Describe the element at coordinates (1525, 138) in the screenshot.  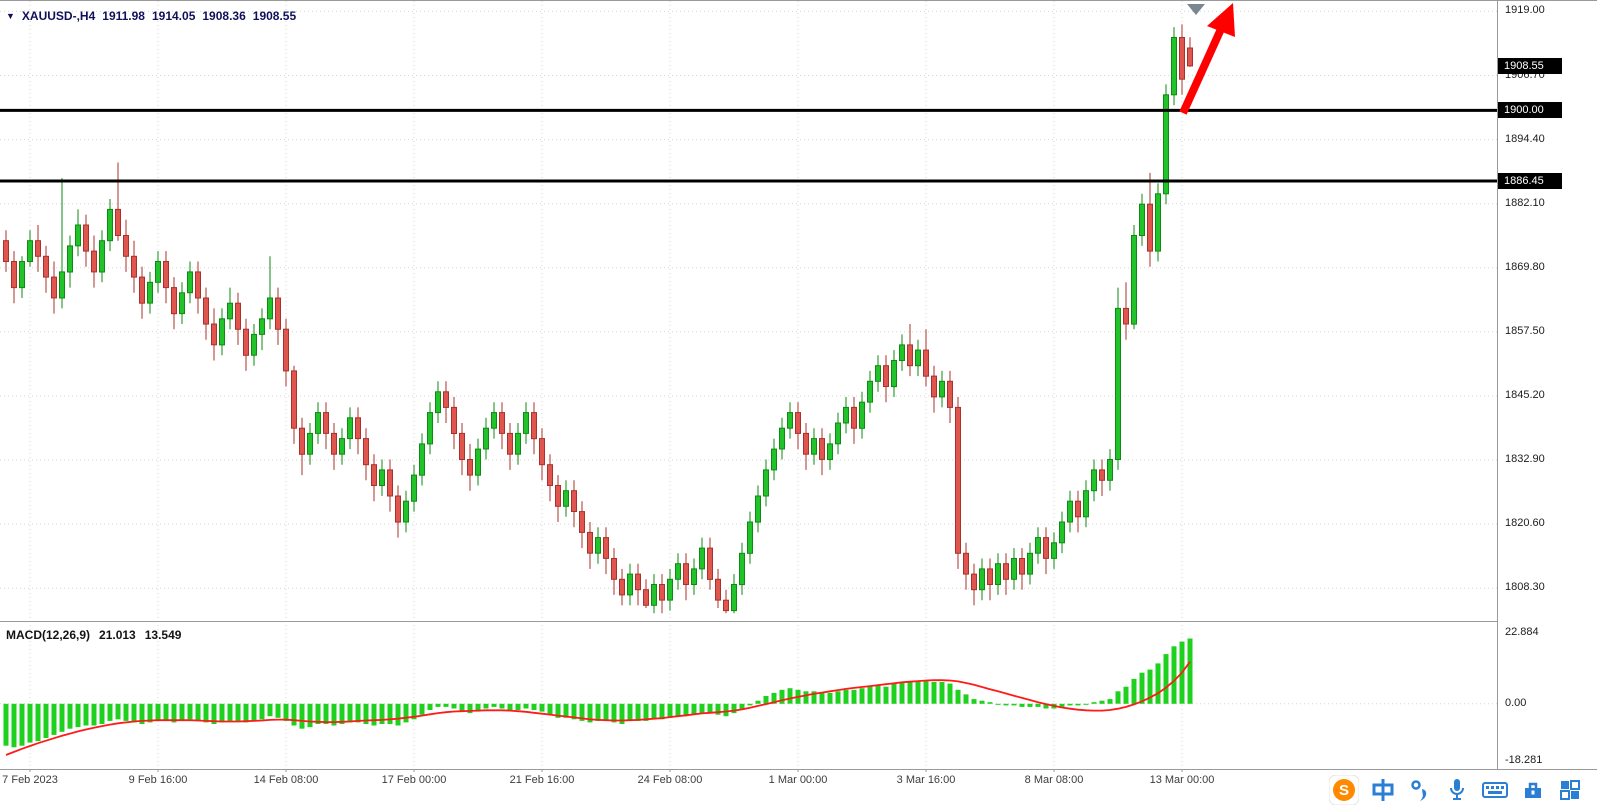
I see `price-axis-label: 1894.40` at that location.